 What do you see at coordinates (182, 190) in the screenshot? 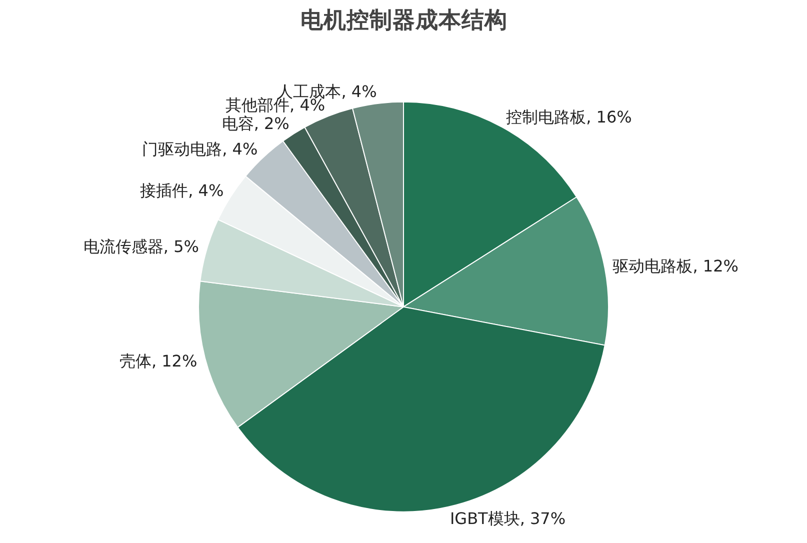
I see `slice-label: 接插件, 4%` at bounding box center [182, 190].